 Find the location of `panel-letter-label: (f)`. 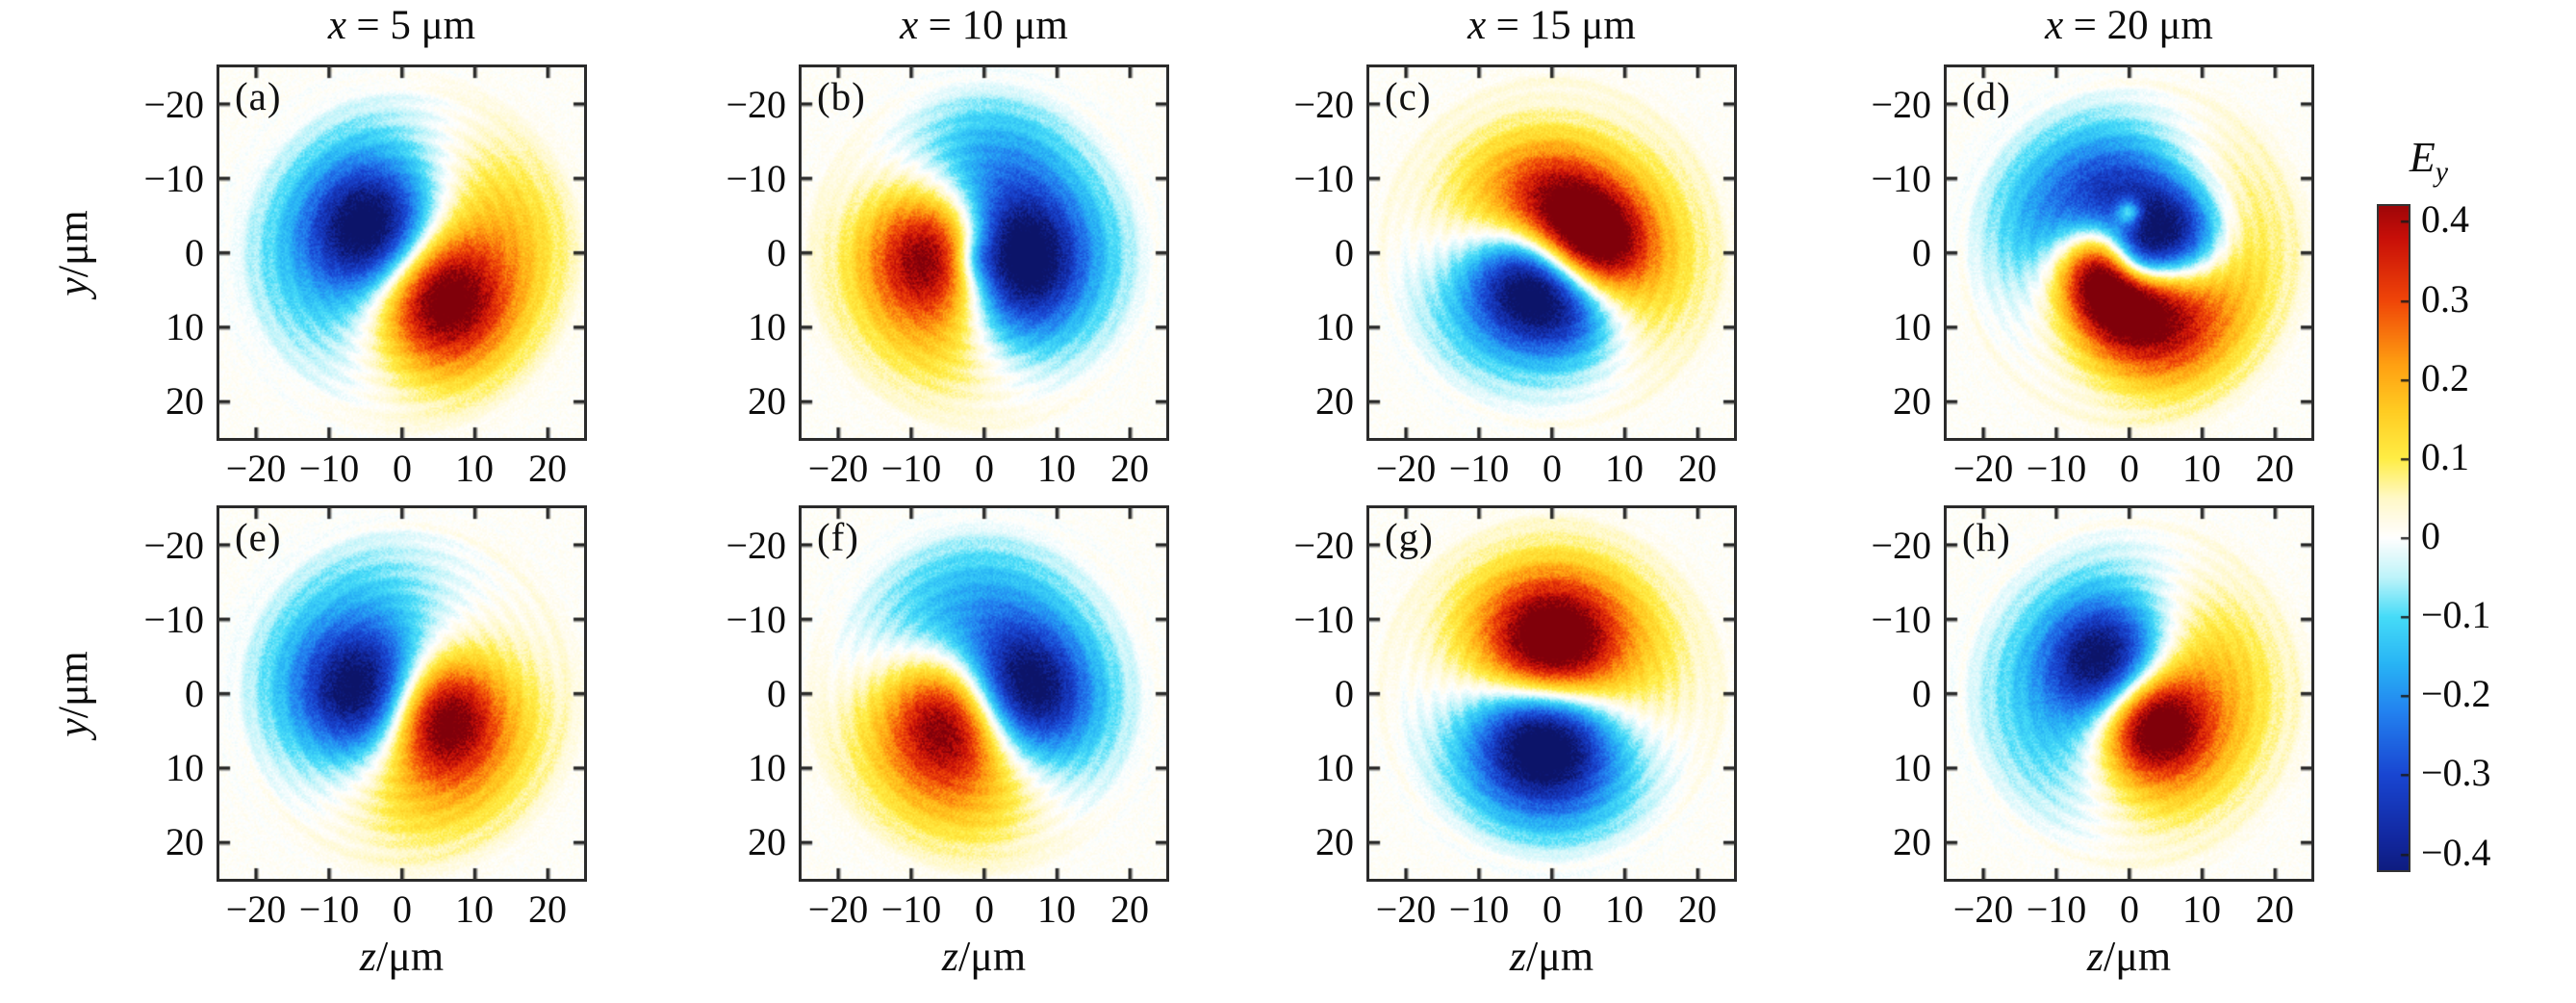

panel-letter-label: (f) is located at coordinates (838, 537).